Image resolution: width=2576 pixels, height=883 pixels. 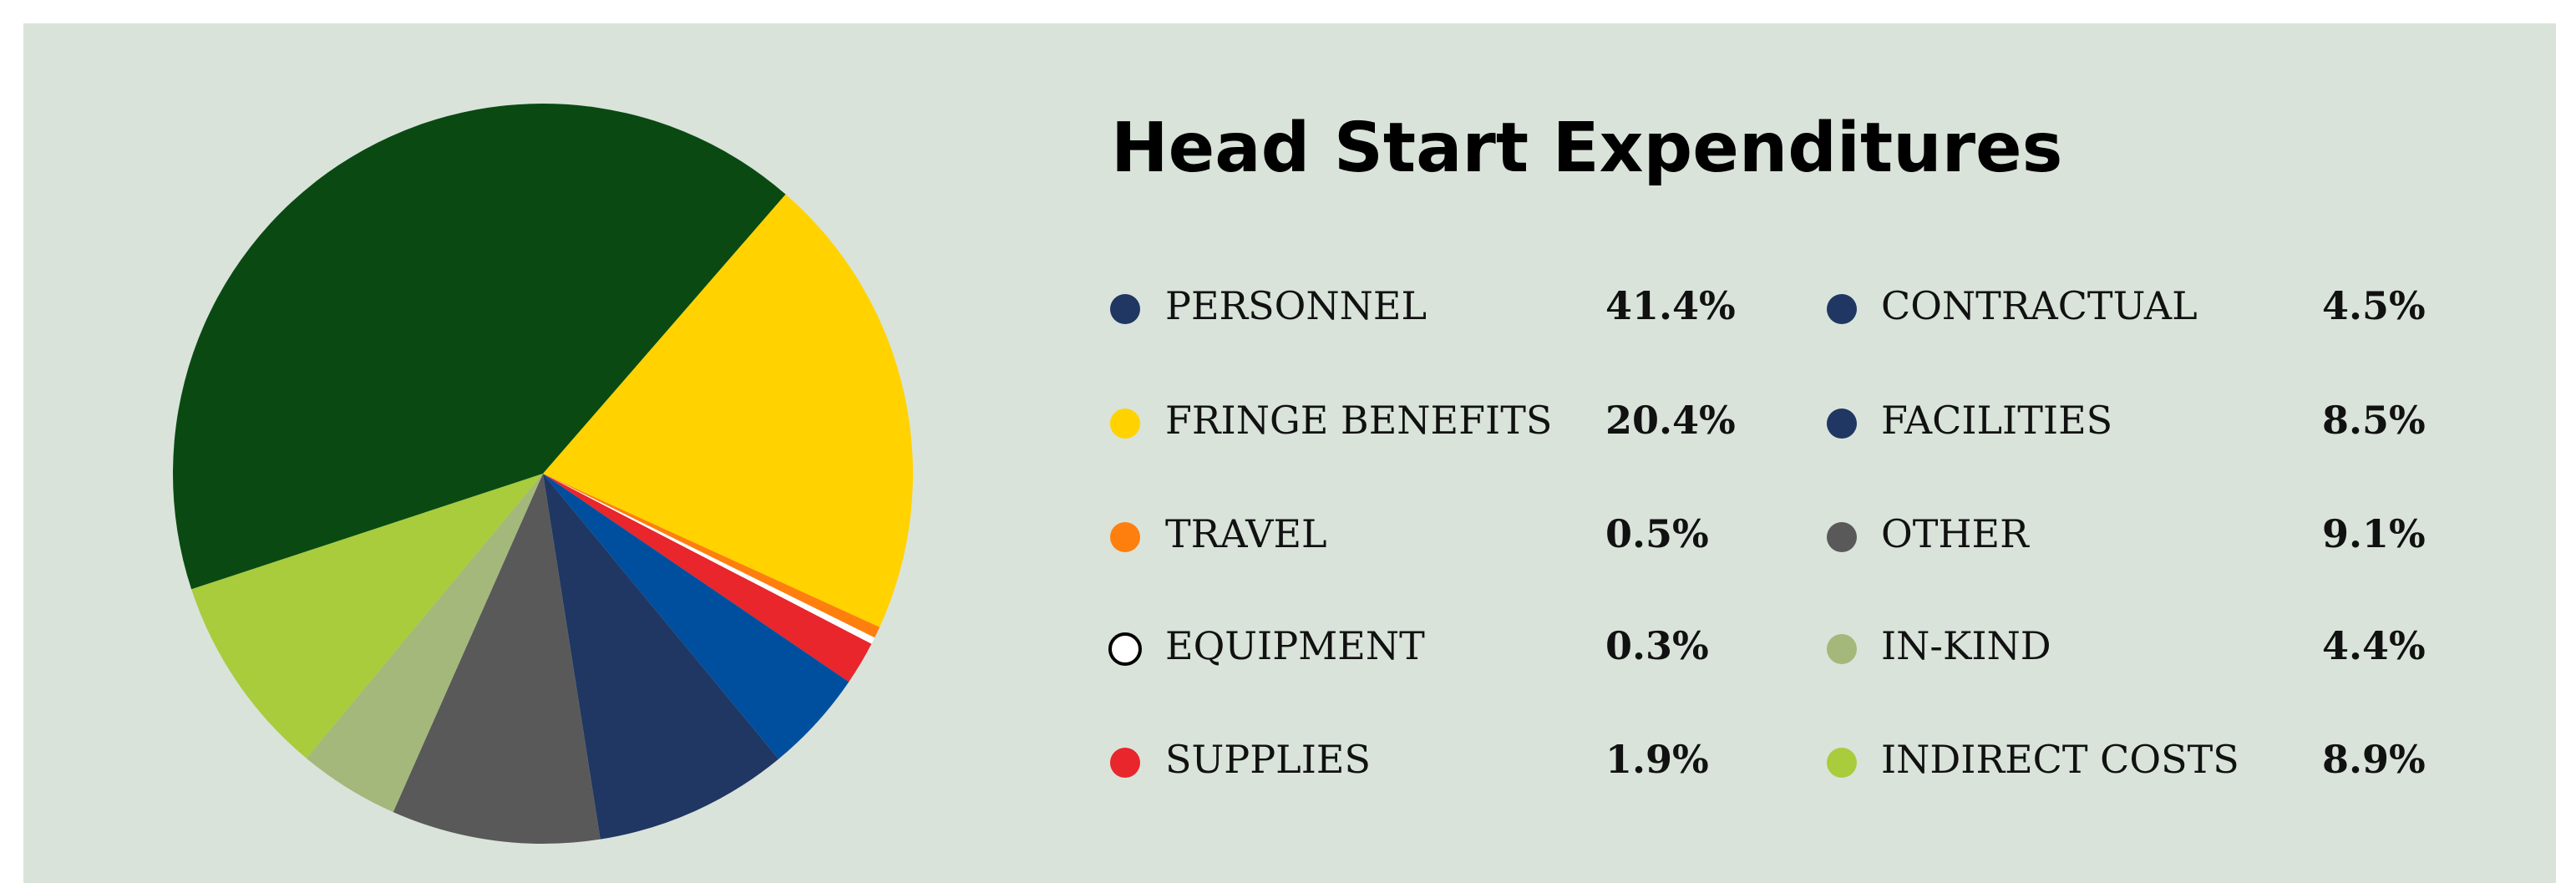 I want to click on legend-label: INDIRECT COSTS, so click(x=2060, y=759).